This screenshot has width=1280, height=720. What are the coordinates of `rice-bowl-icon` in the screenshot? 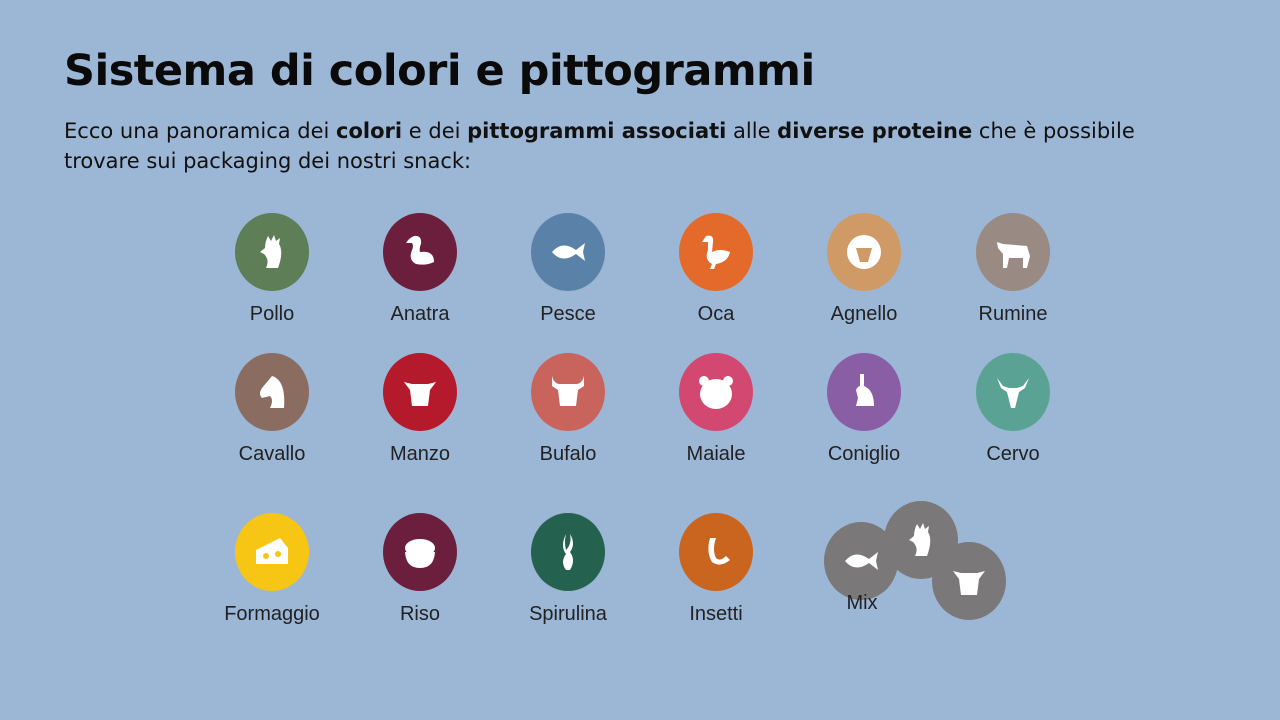 It's located at (420, 553).